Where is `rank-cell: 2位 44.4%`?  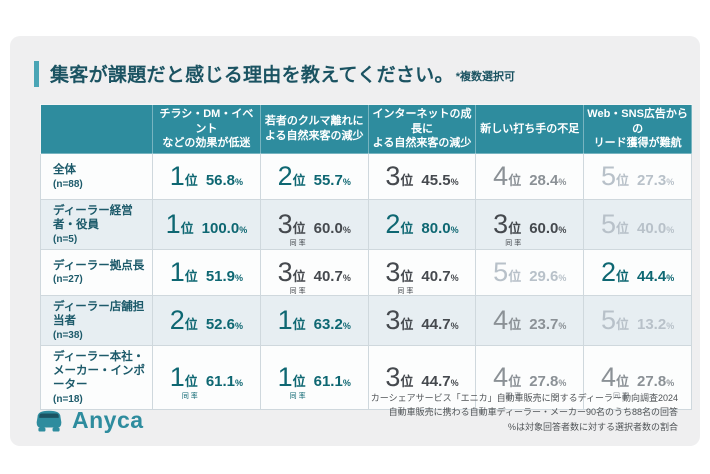 rank-cell: 2位 44.4% is located at coordinates (637, 272).